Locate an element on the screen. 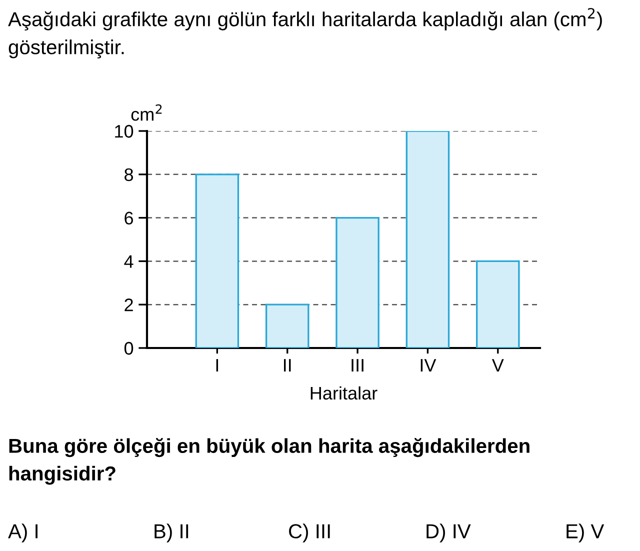 Image resolution: width=640 pixels, height=551 pixels. y-axis-title: cm$^{2}$ is located at coordinates (146, 112).